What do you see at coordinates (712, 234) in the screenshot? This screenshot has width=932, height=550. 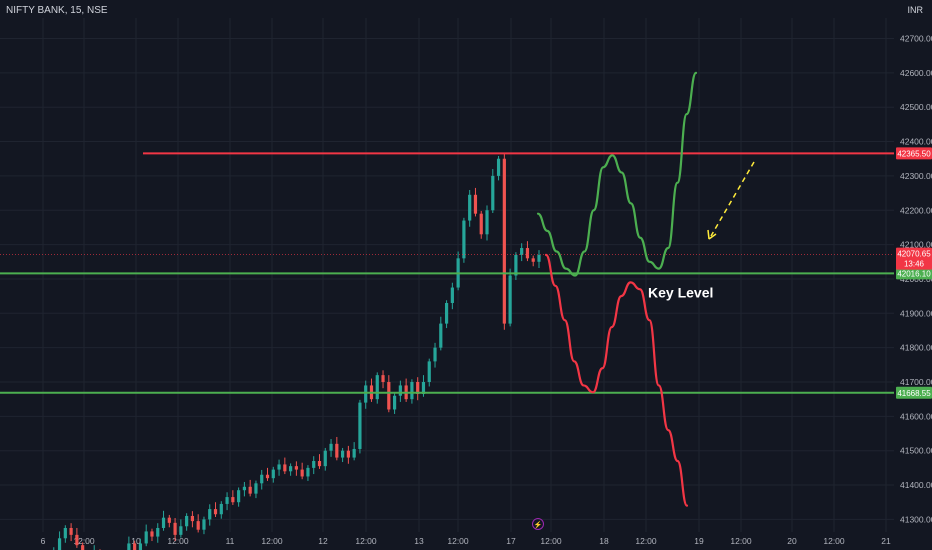 I see `arrow-head` at bounding box center [712, 234].